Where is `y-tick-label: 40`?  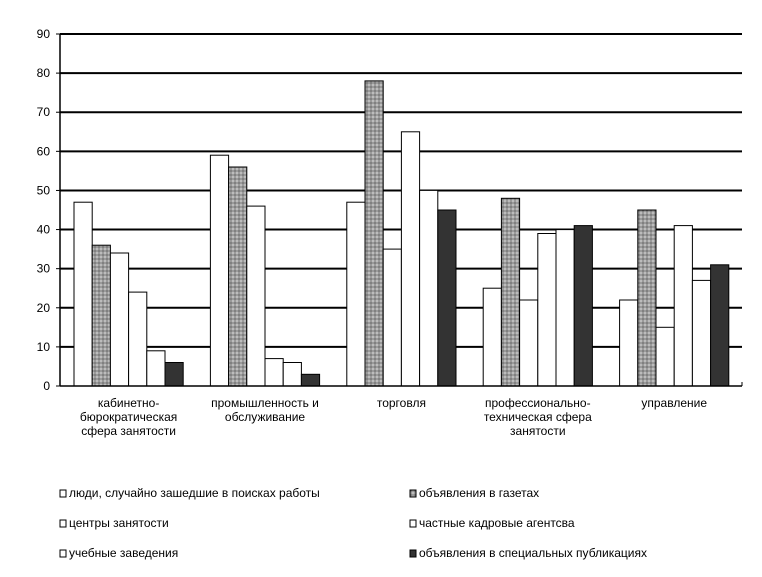
y-tick-label: 40 is located at coordinates (44, 230).